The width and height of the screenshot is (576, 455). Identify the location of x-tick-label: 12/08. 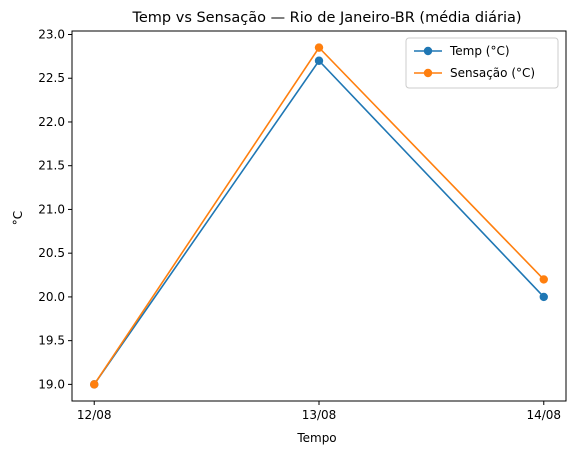
(94, 415).